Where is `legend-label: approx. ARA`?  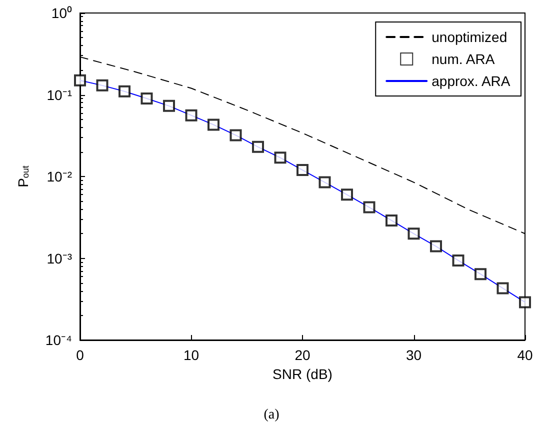 legend-label: approx. ARA is located at coordinates (471, 81).